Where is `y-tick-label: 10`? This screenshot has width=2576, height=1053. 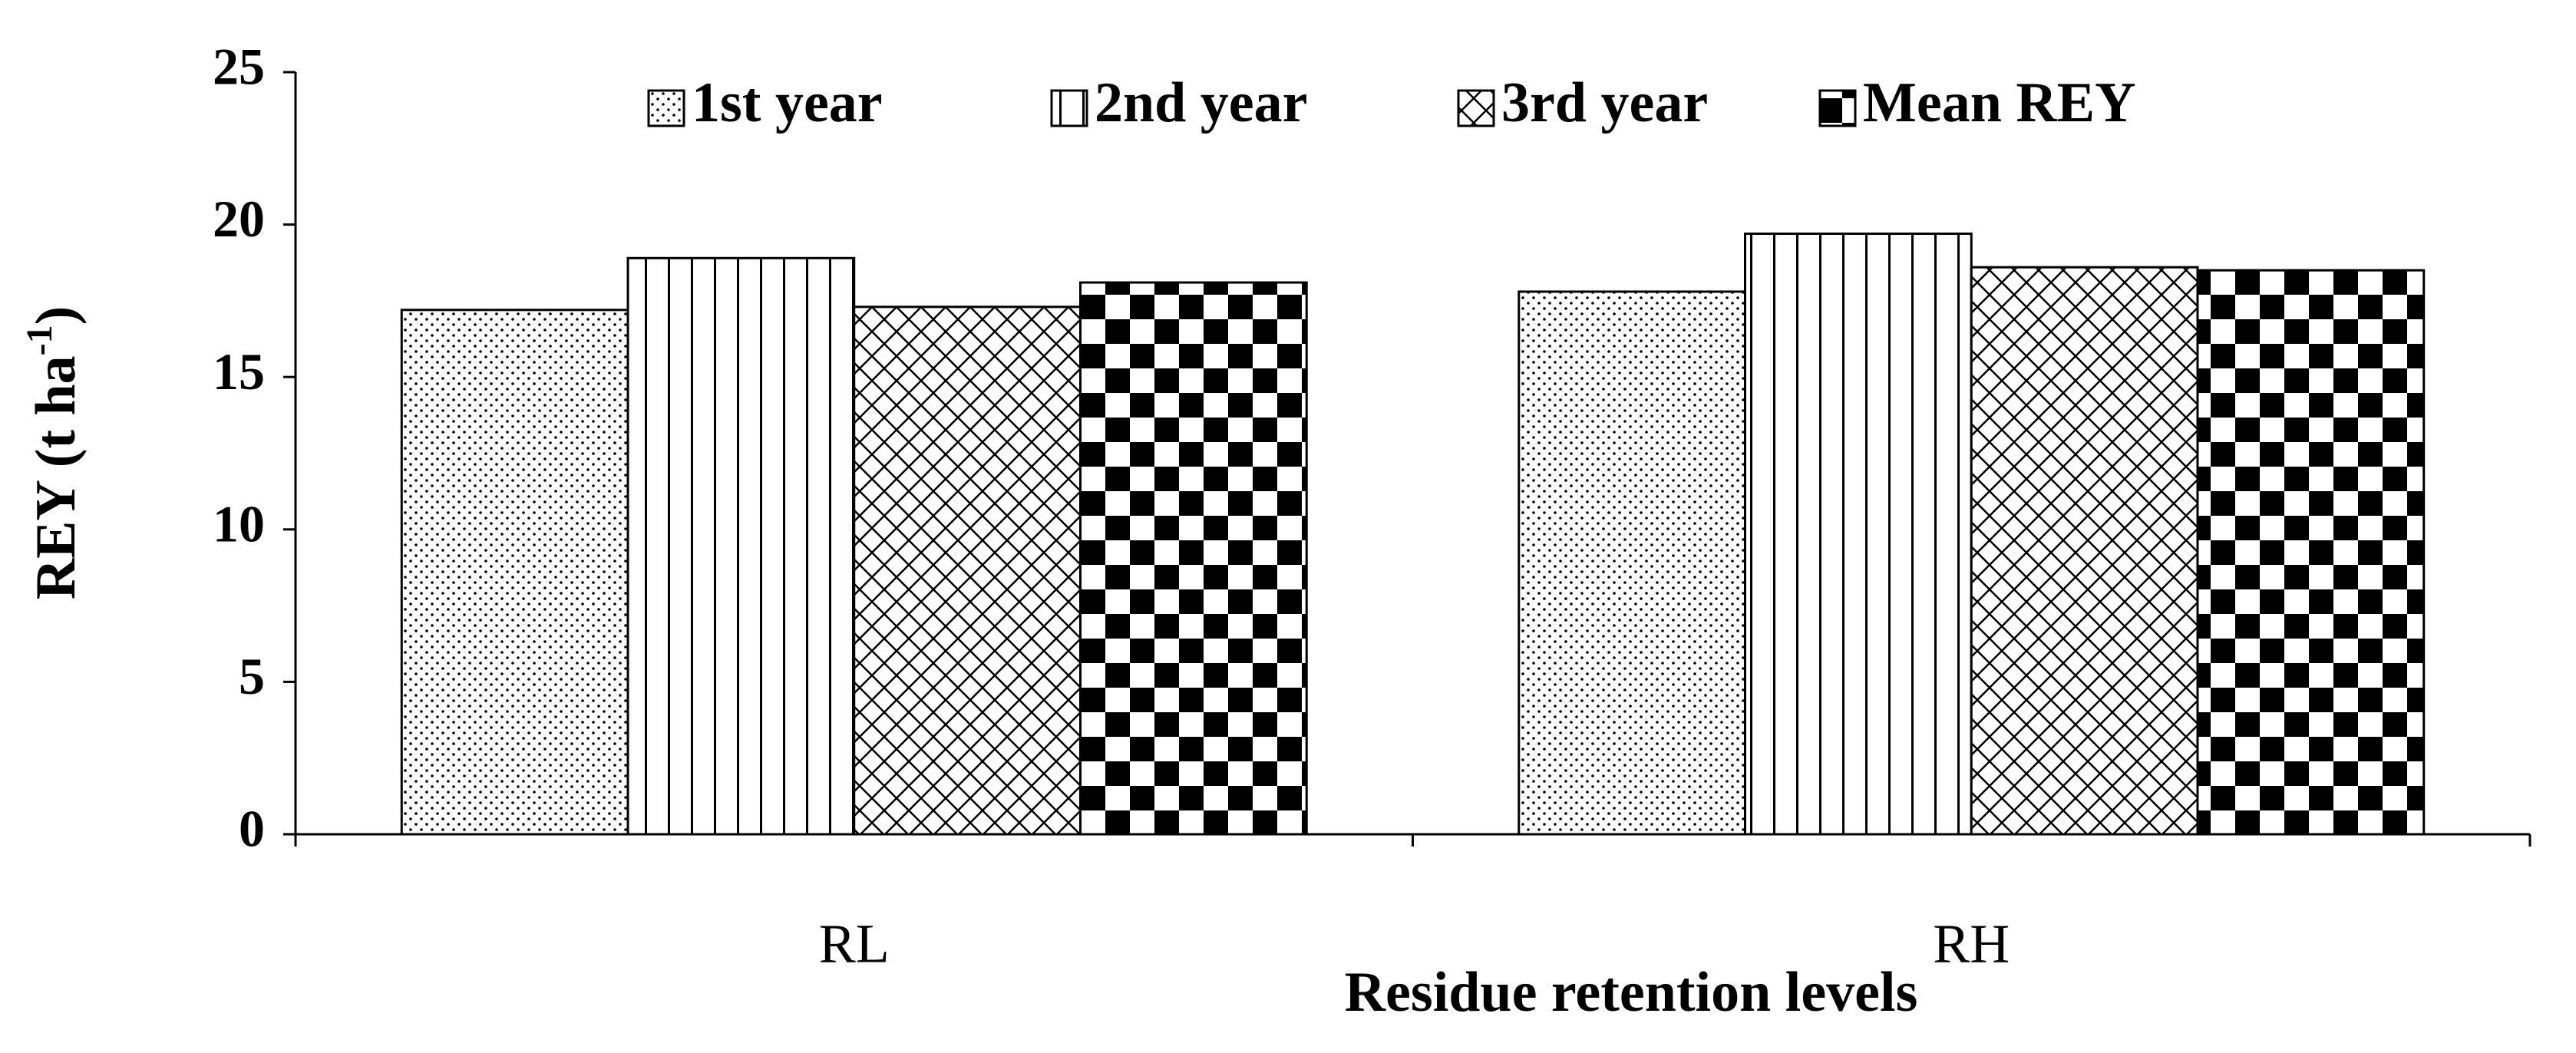 y-tick-label: 10 is located at coordinates (239, 523).